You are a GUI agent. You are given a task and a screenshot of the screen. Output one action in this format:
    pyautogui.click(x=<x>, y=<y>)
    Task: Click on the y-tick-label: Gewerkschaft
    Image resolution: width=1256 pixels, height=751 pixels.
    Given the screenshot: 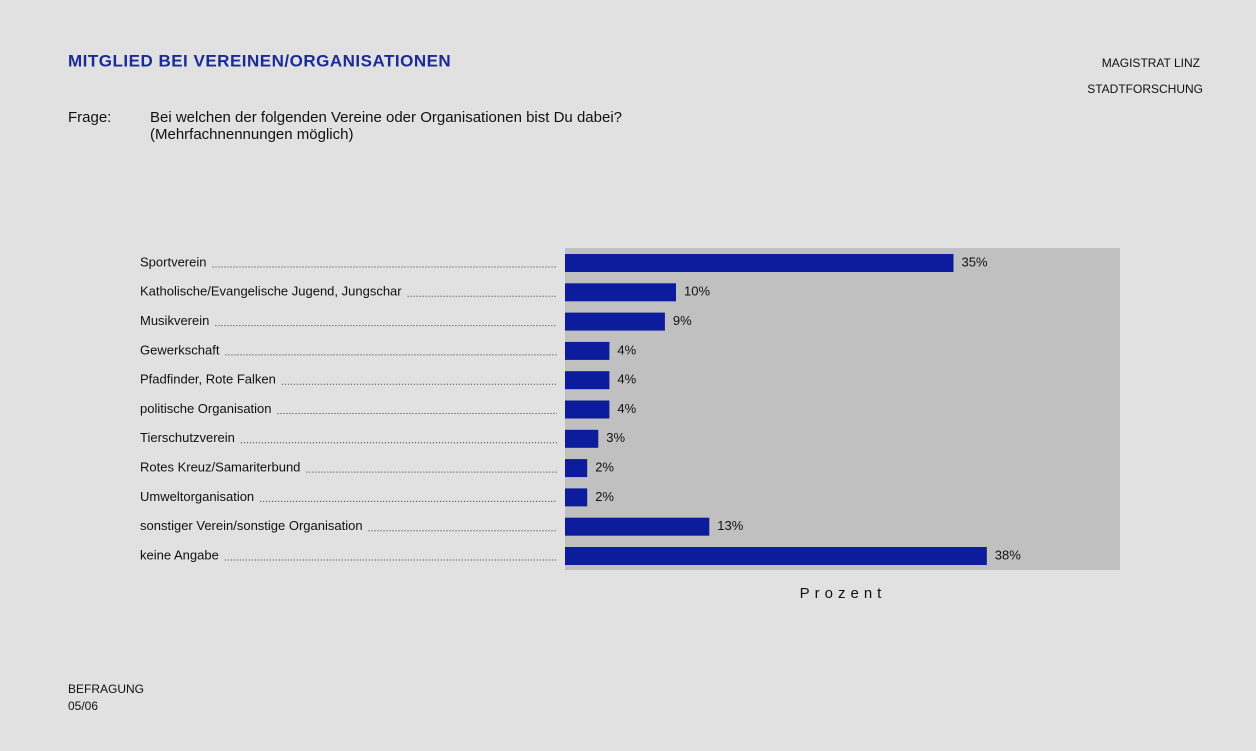 What is the action you would take?
    pyautogui.click(x=180, y=349)
    